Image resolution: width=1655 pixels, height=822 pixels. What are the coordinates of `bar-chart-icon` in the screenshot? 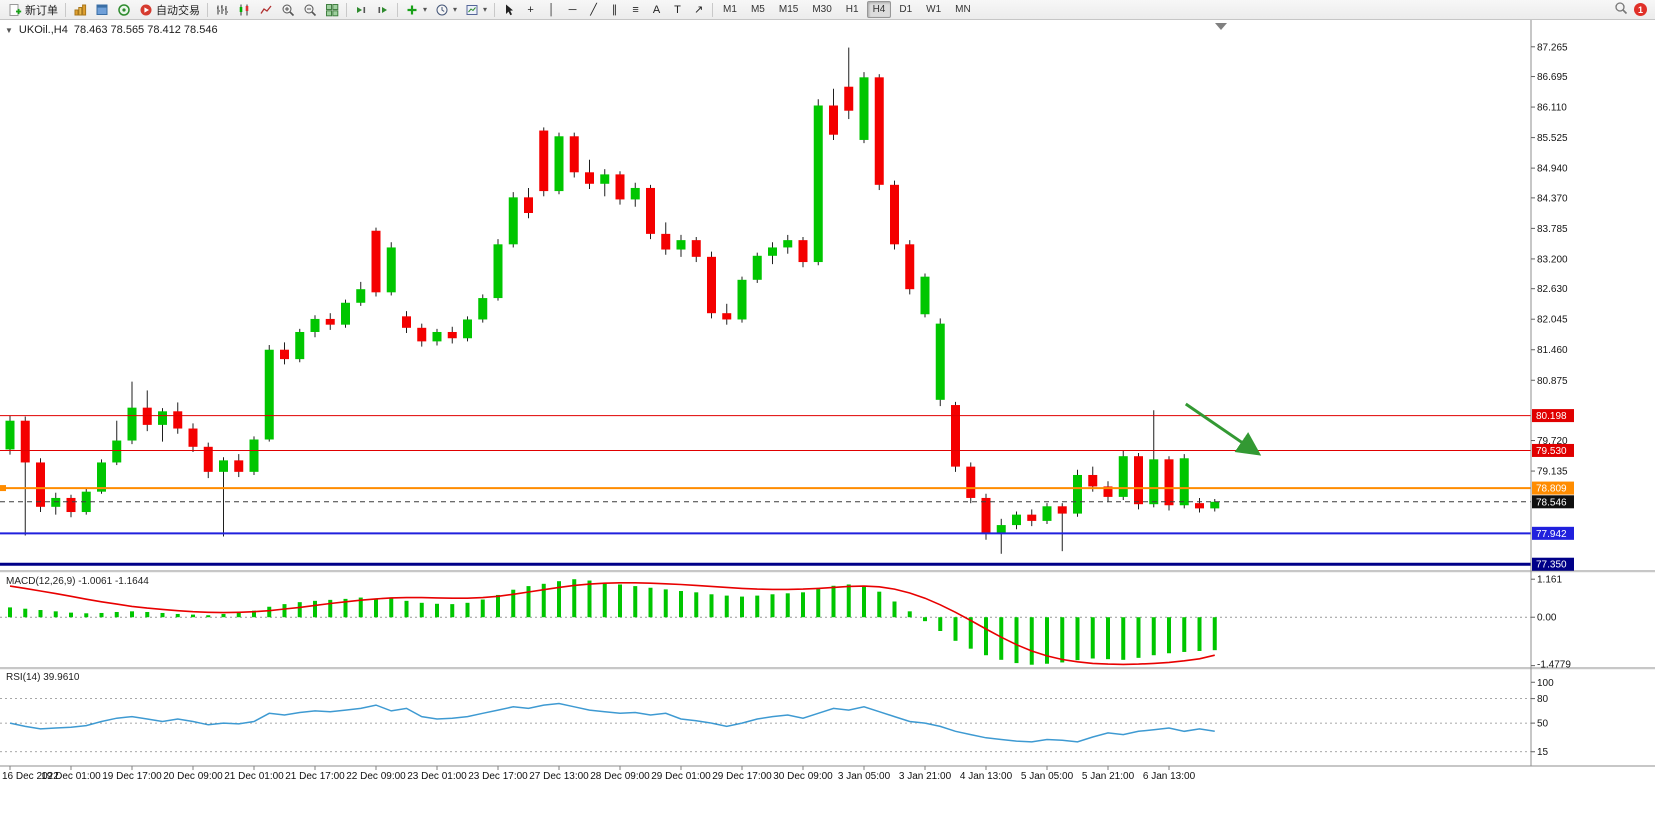 It's located at (222, 10).